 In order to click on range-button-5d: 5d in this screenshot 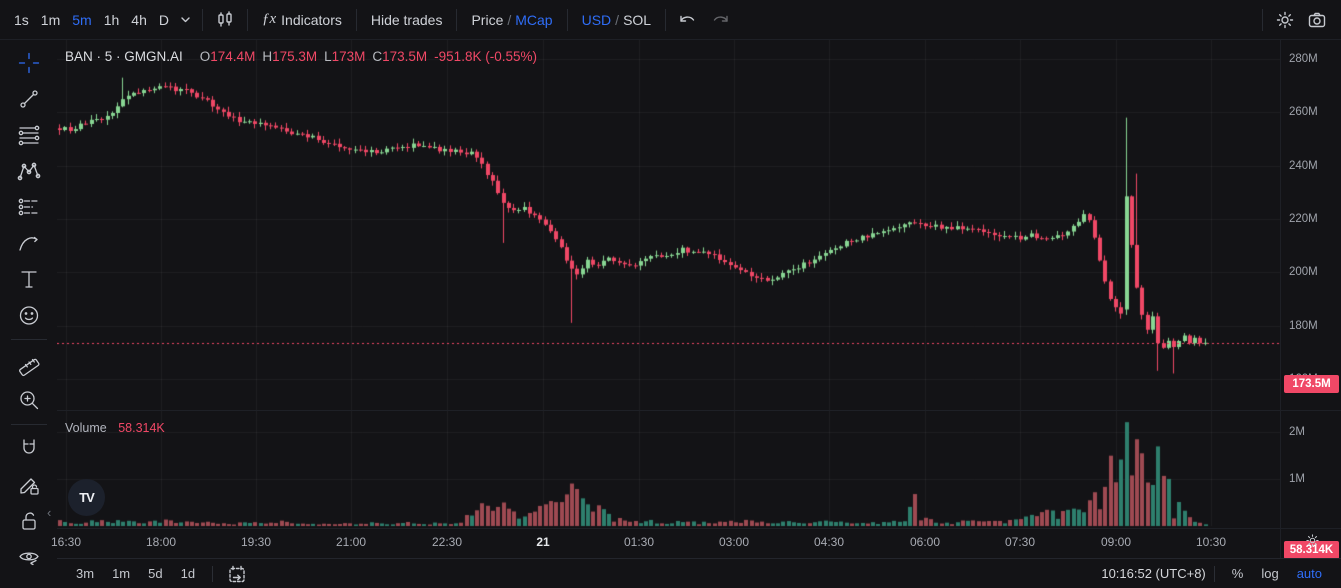, I will do `click(155, 573)`.